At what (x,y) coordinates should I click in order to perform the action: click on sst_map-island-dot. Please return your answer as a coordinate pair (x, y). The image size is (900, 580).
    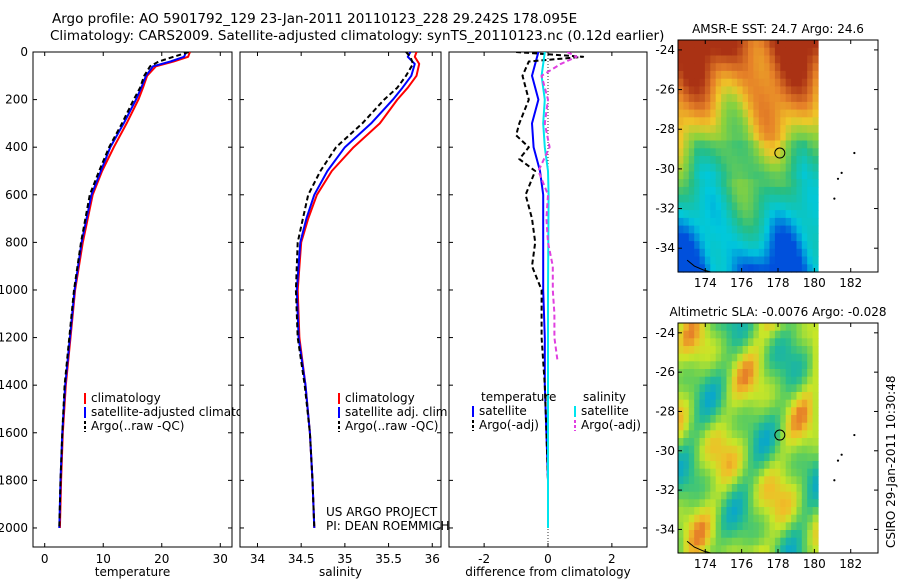
    Looking at the image, I should click on (838, 178).